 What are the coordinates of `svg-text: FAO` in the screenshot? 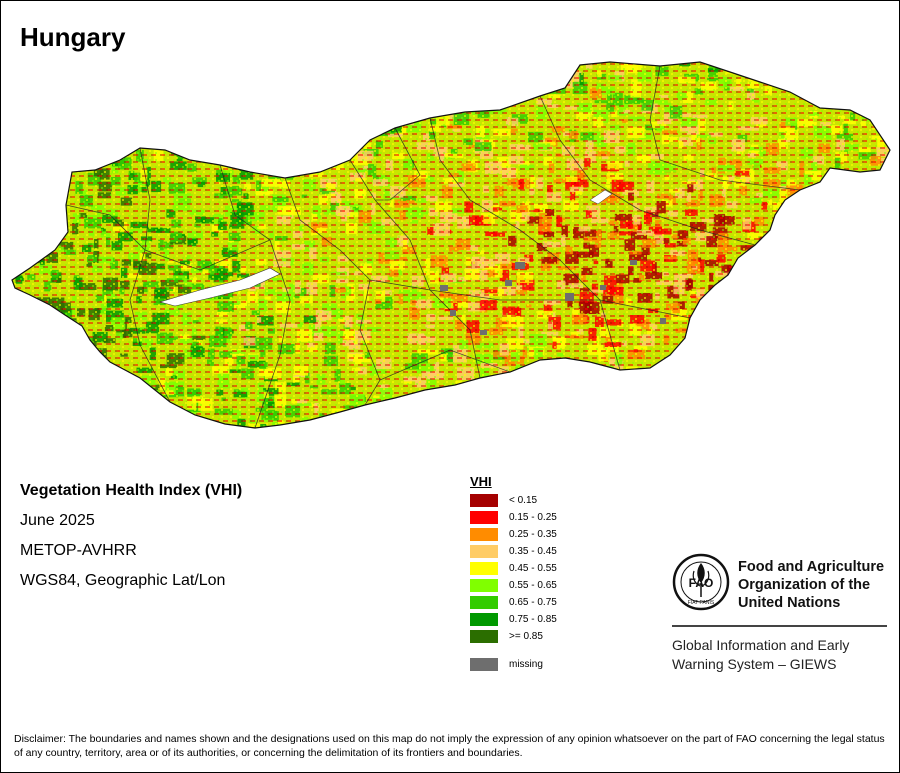 It's located at (701, 583).